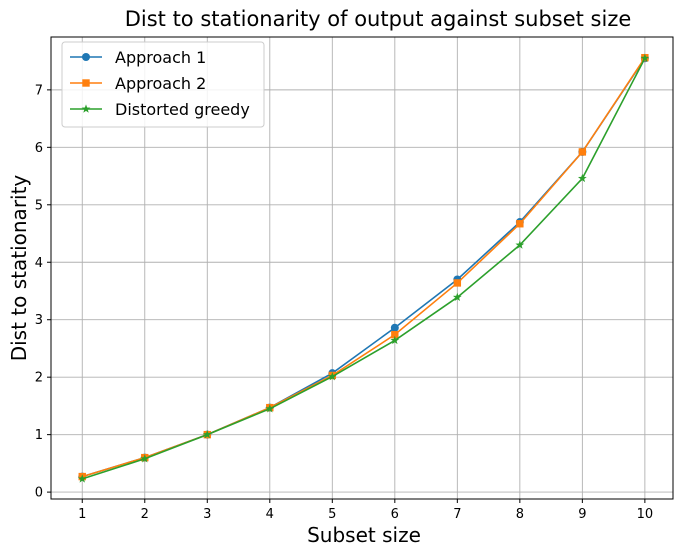  I want to click on legend-item: Distorted greedy, so click(160, 109).